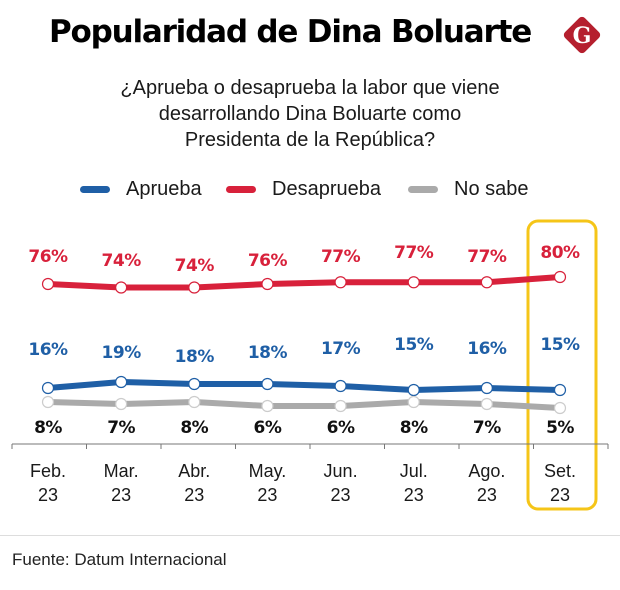  What do you see at coordinates (491, 189) in the screenshot?
I see `legend-label: No sabe` at bounding box center [491, 189].